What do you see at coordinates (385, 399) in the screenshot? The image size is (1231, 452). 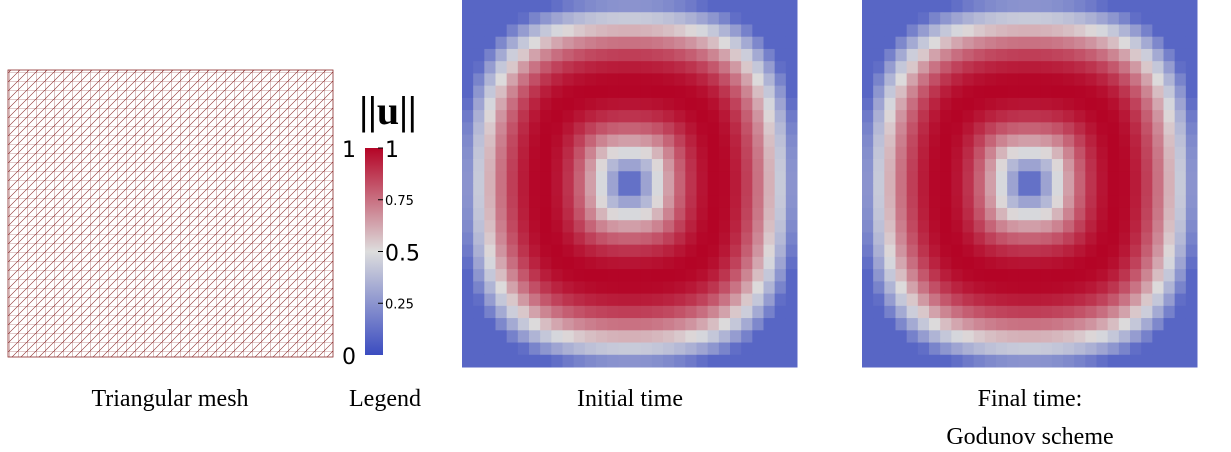 I see `caption: Legend` at bounding box center [385, 399].